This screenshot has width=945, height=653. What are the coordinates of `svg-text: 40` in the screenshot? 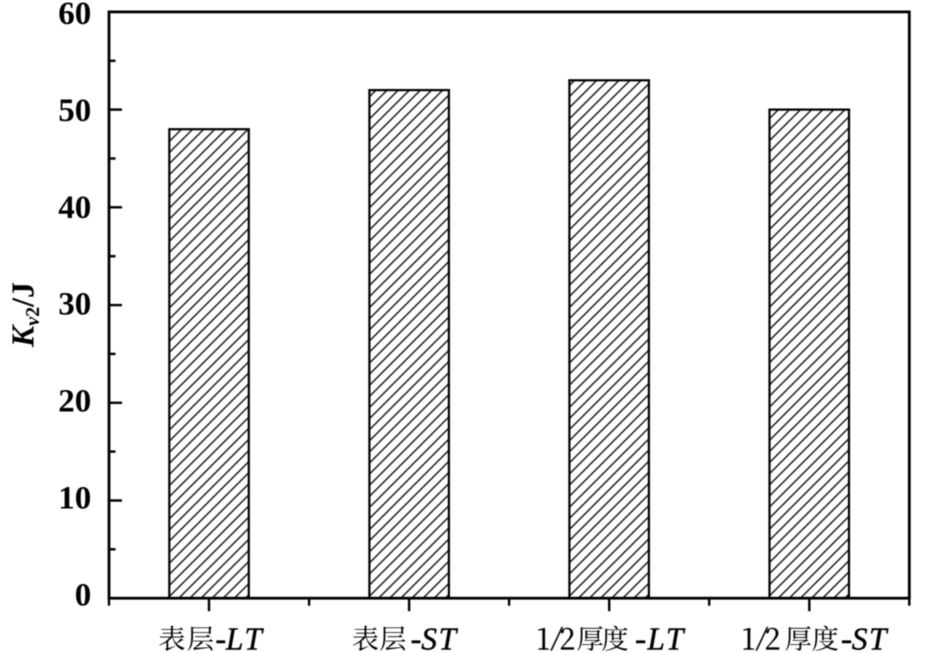 It's located at (74, 208).